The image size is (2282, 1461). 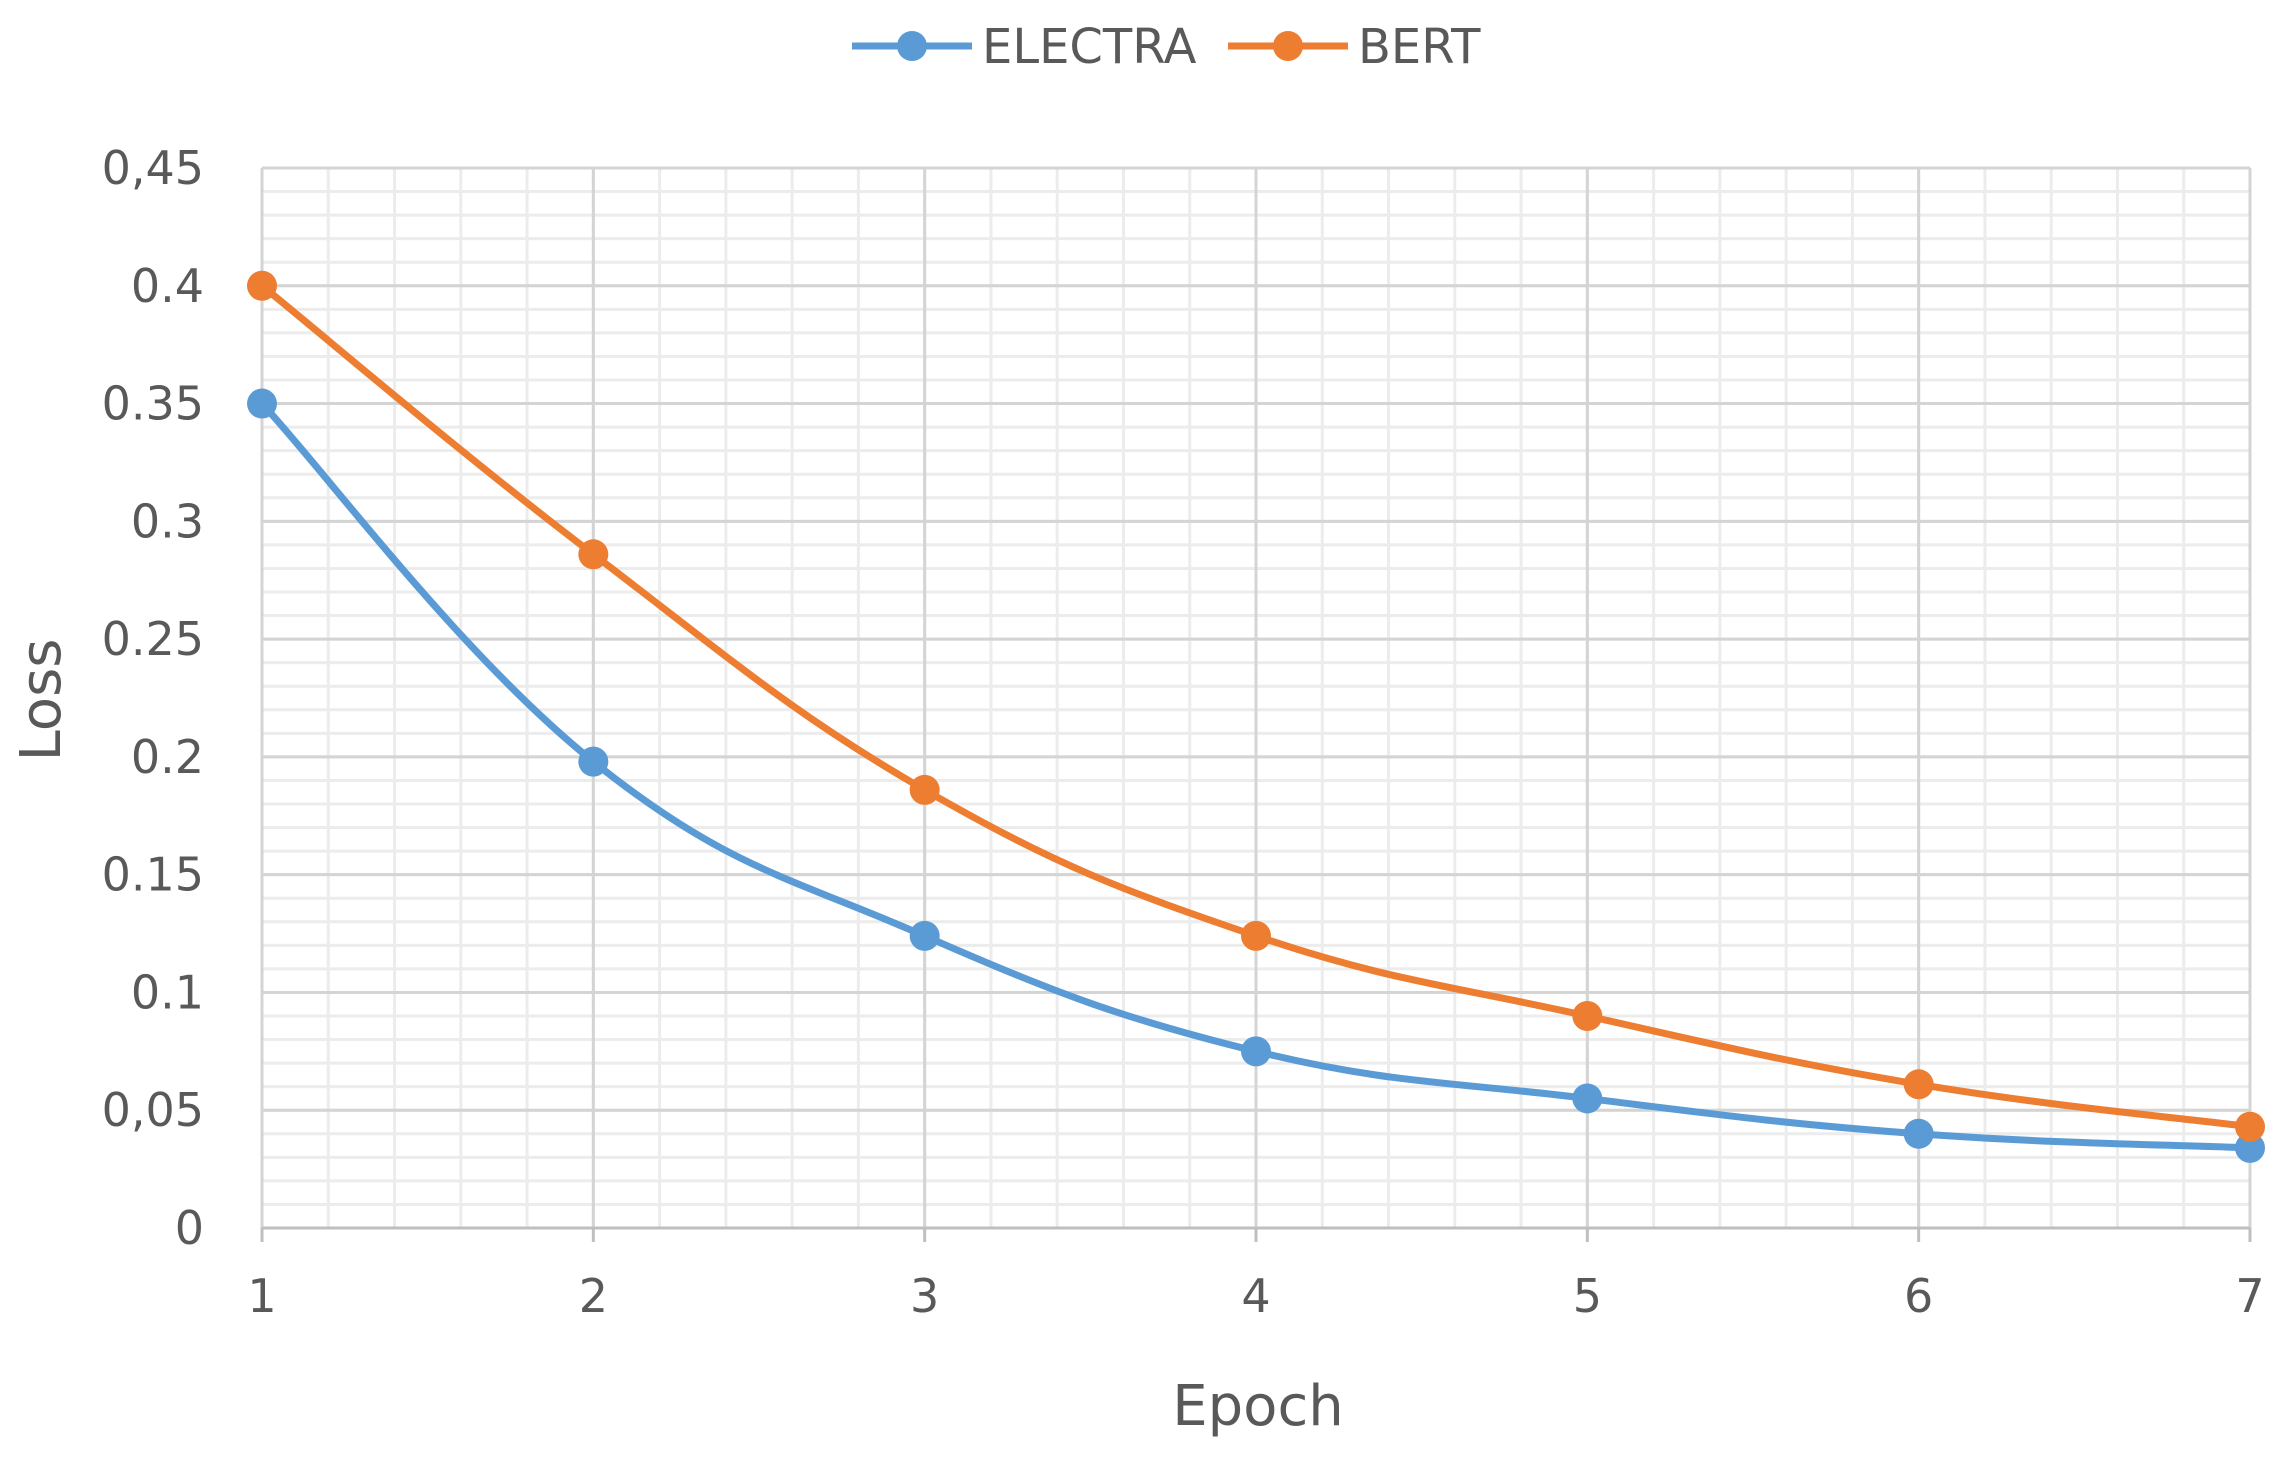 What do you see at coordinates (153, 875) in the screenshot?
I see `y-tick-label: 0.15` at bounding box center [153, 875].